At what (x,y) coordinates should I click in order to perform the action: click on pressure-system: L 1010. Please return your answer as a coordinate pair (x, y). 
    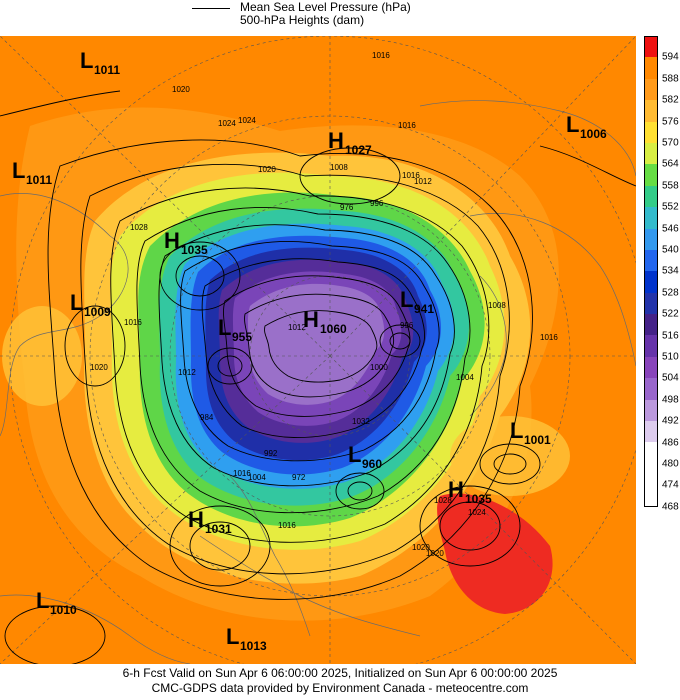
    Looking at the image, I should click on (56, 602).